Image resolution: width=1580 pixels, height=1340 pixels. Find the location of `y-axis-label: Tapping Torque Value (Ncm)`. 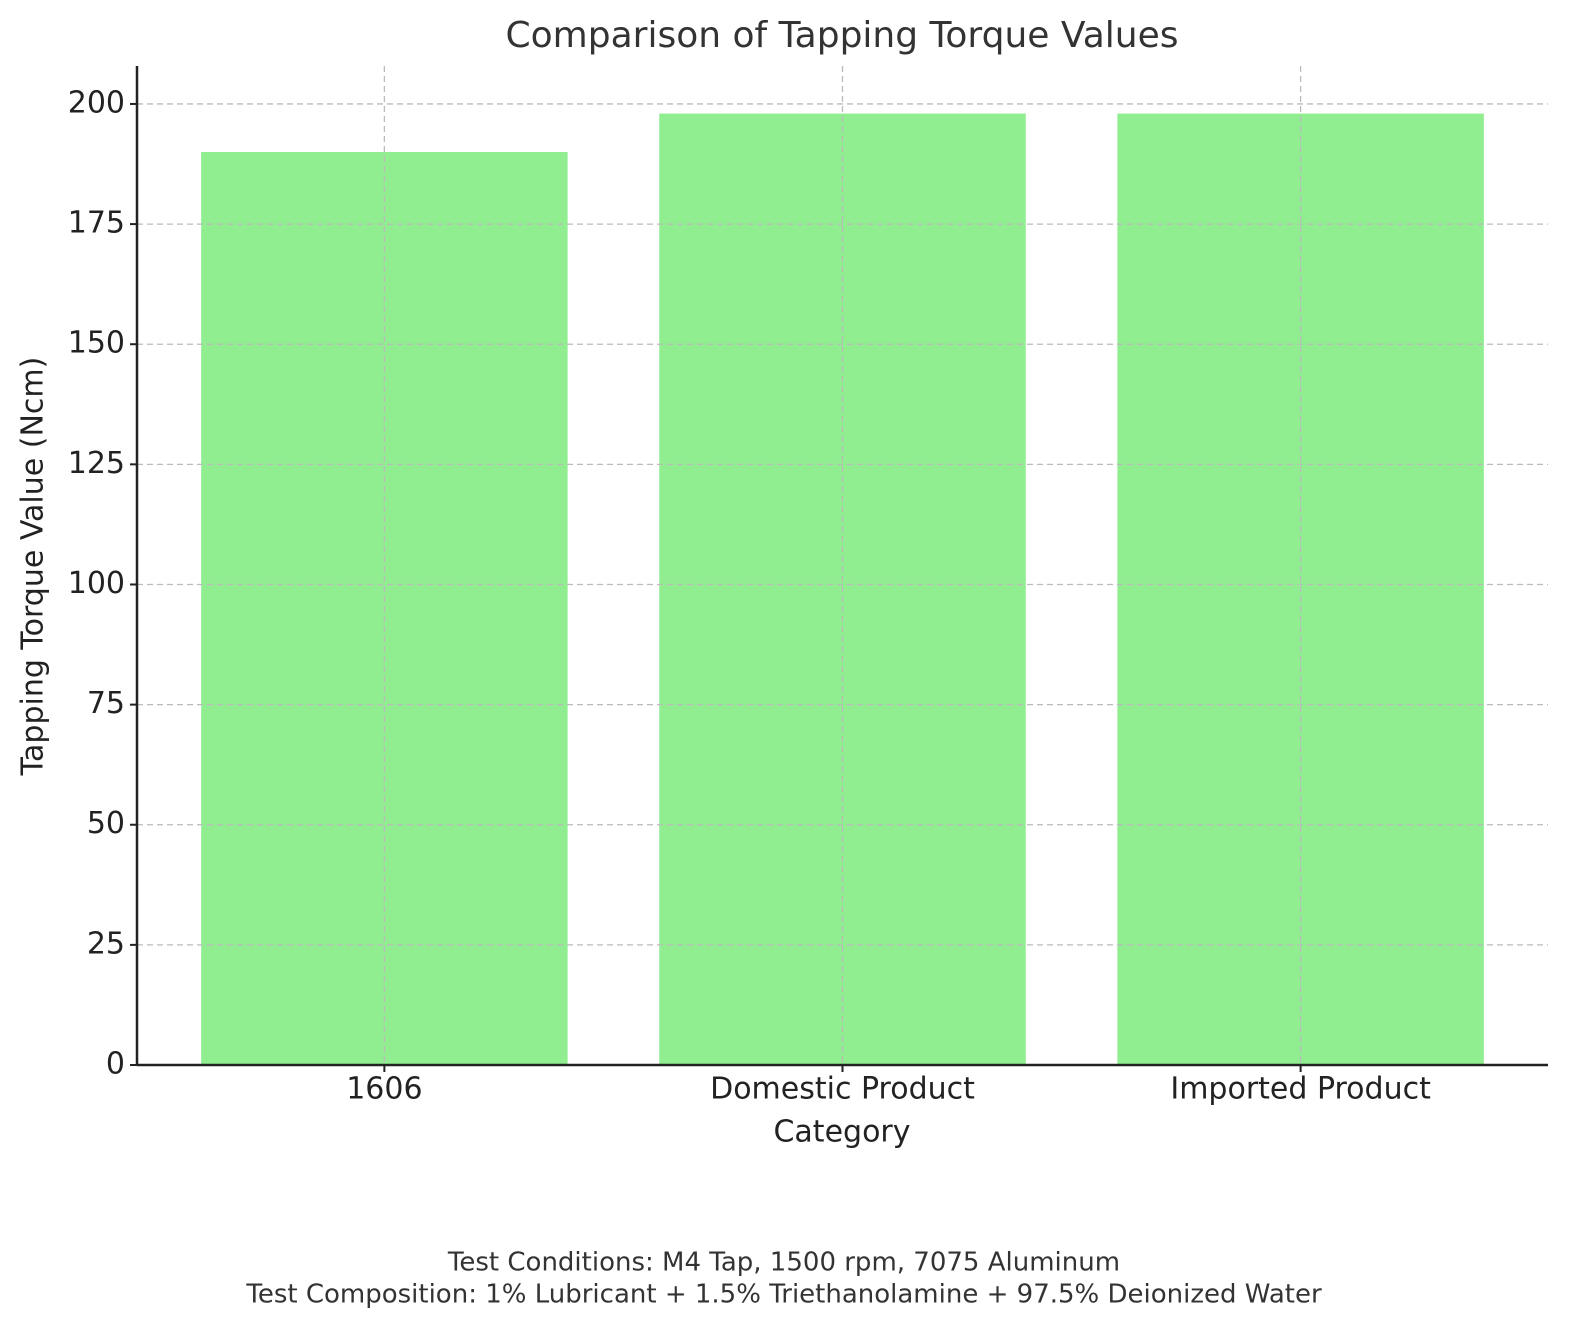

y-axis-label: Tapping Torque Value (Ncm) is located at coordinates (33, 567).